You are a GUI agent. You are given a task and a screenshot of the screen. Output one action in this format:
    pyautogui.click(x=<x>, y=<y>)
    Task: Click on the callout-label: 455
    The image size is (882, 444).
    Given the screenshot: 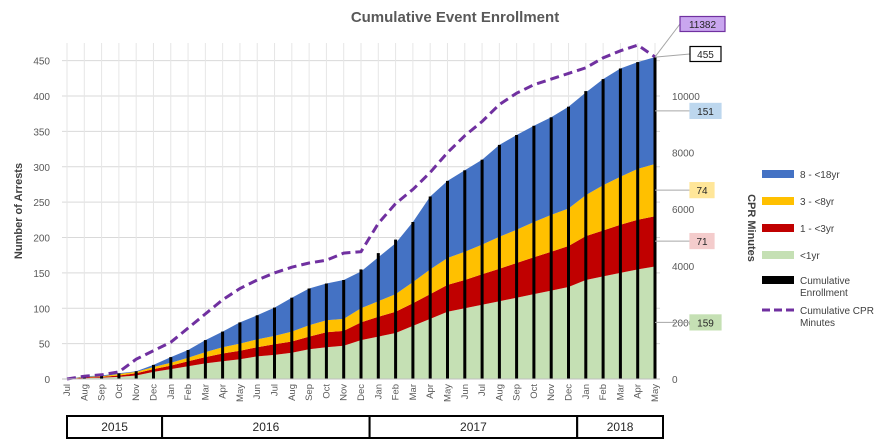 What is the action you would take?
    pyautogui.click(x=705, y=55)
    